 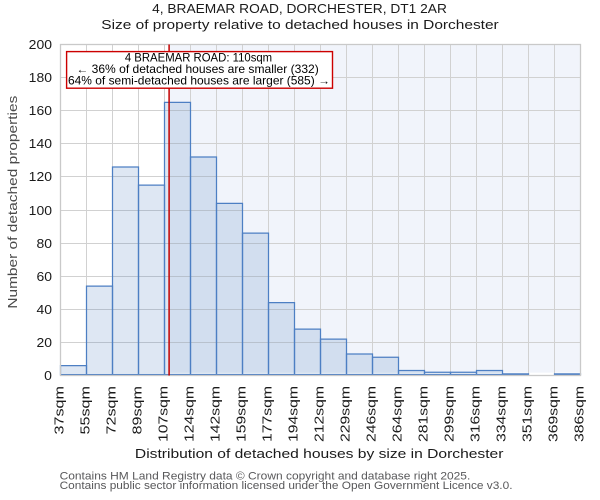 I want to click on svg-text: 369sqm, so click(x=553, y=414).